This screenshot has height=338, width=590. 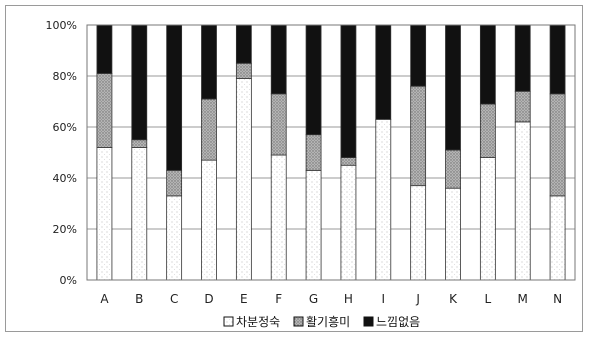 What do you see at coordinates (398, 322) in the screenshot?
I see `legend-label: 느낌없음` at bounding box center [398, 322].